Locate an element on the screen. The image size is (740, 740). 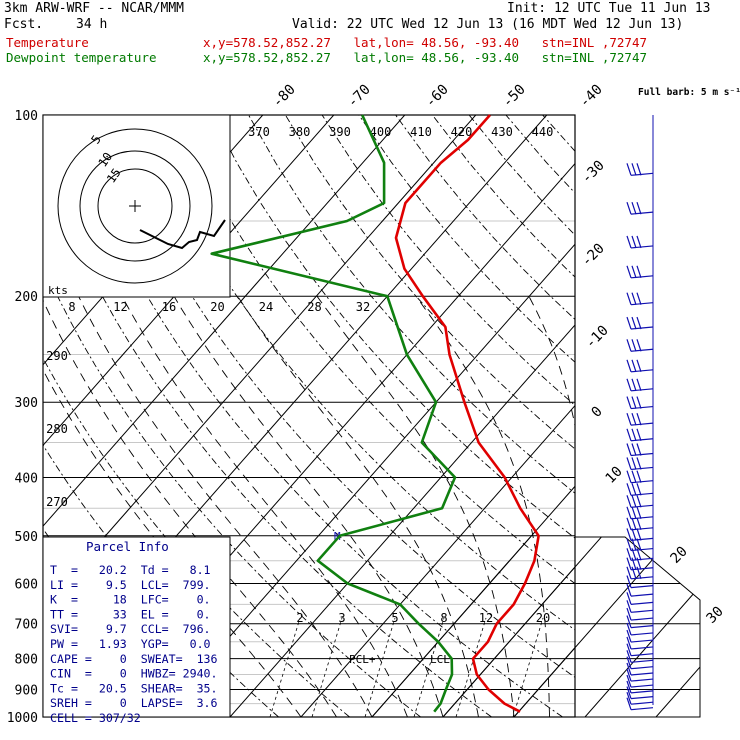
isotherm-label: -70 is located at coordinates (359, 96).